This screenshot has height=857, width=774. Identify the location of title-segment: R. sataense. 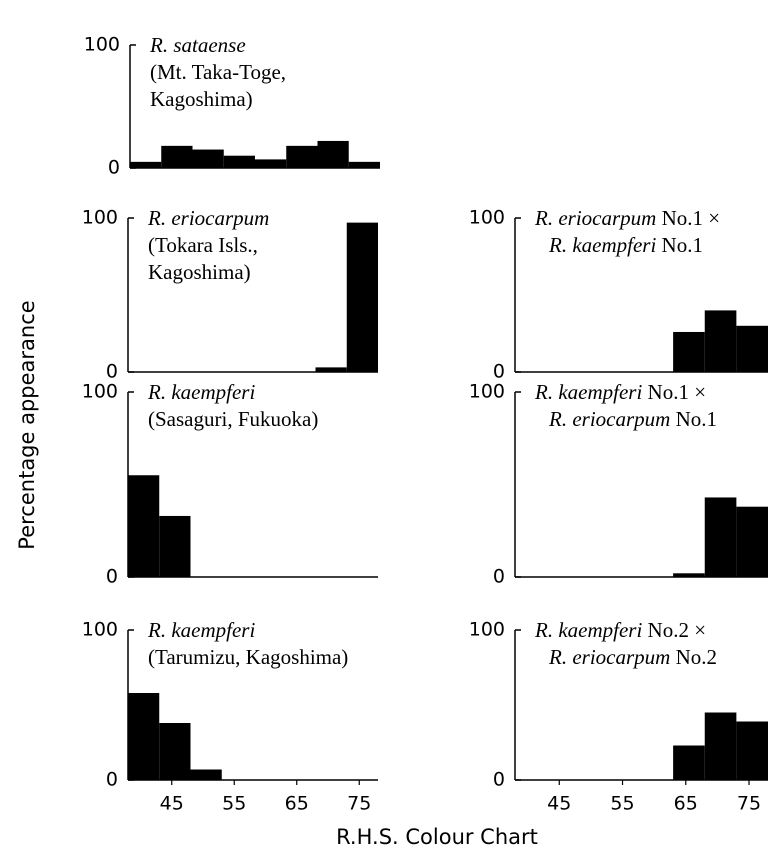
(197, 45).